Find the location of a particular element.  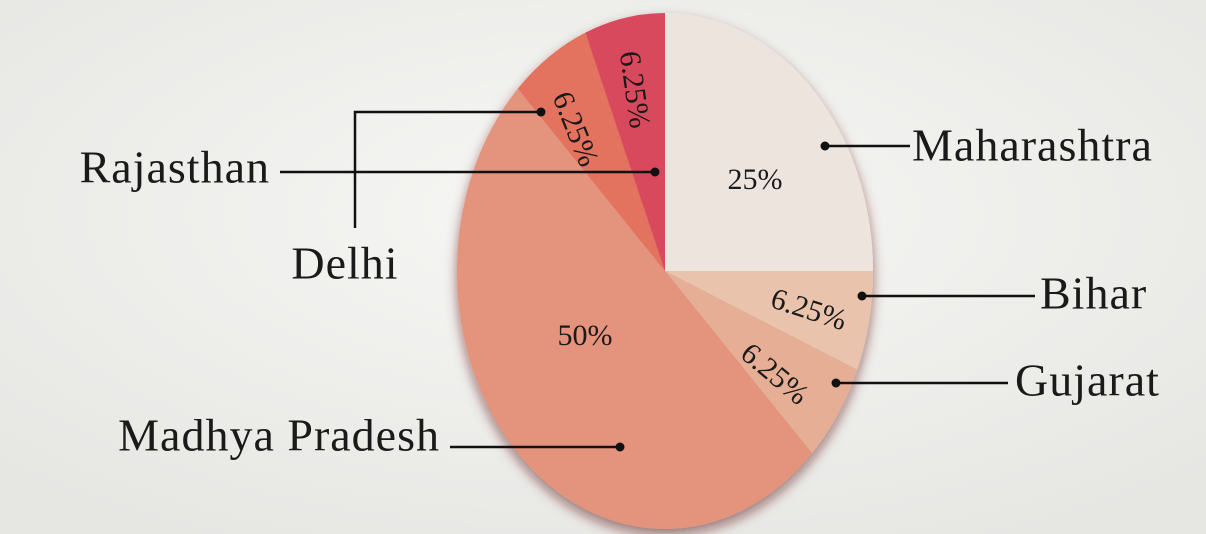

slice-name: Rajasthan is located at coordinates (175, 167).